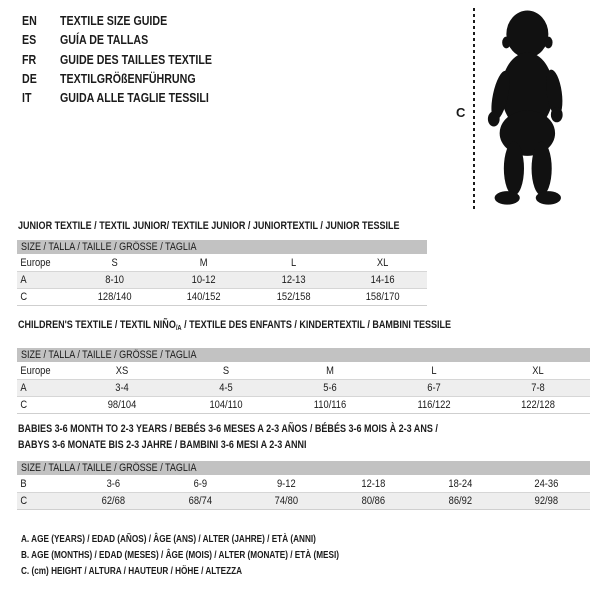 This screenshot has width=600, height=600. What do you see at coordinates (226, 388) in the screenshot?
I see `age-cell: 4-5` at bounding box center [226, 388].